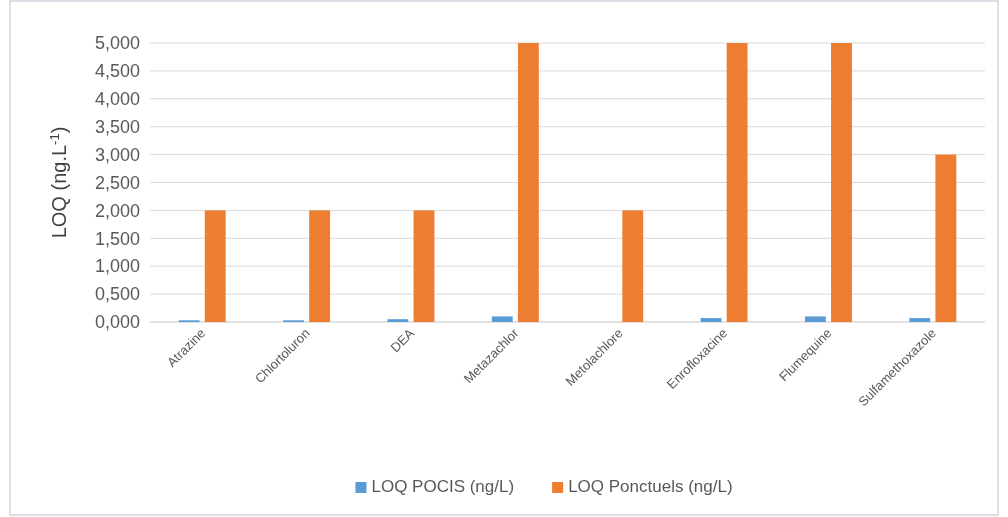  Describe the element at coordinates (650, 486) in the screenshot. I see `legend-label: LOQ Ponctuels (ng/L)` at that location.